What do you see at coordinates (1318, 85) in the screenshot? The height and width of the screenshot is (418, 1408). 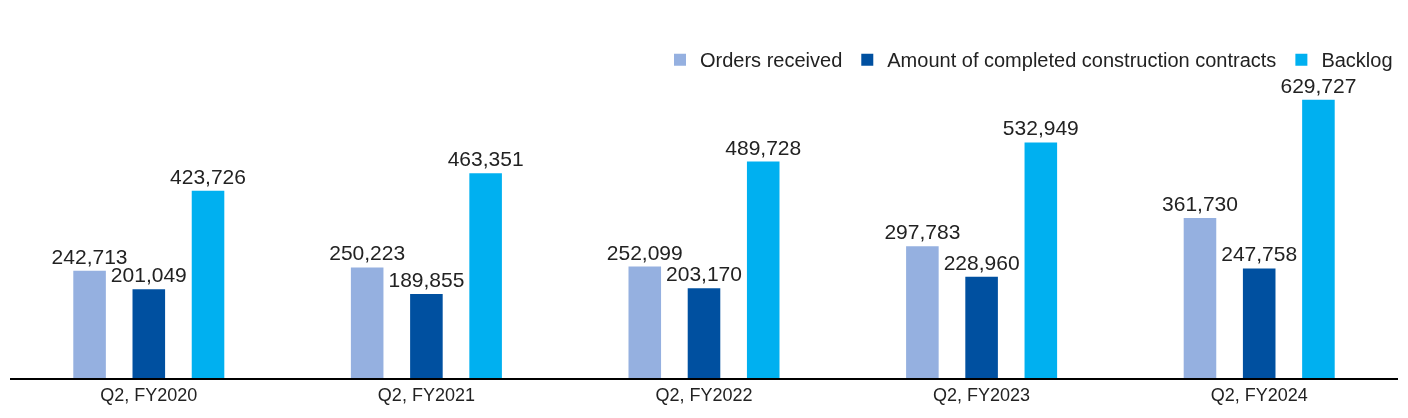 I see `data-label: 629,727` at bounding box center [1318, 85].